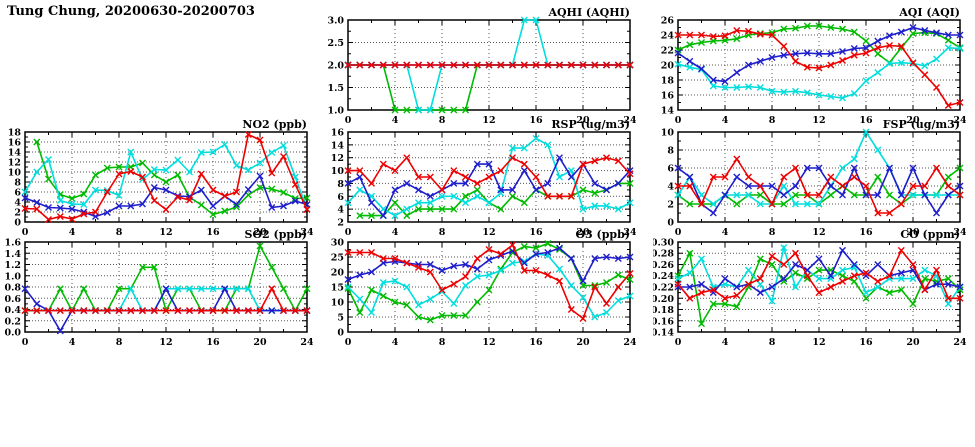 Image resolution: width=975 pixels, height=447 pixels. I want to click on svg-text: 0.14, so click(663, 333).